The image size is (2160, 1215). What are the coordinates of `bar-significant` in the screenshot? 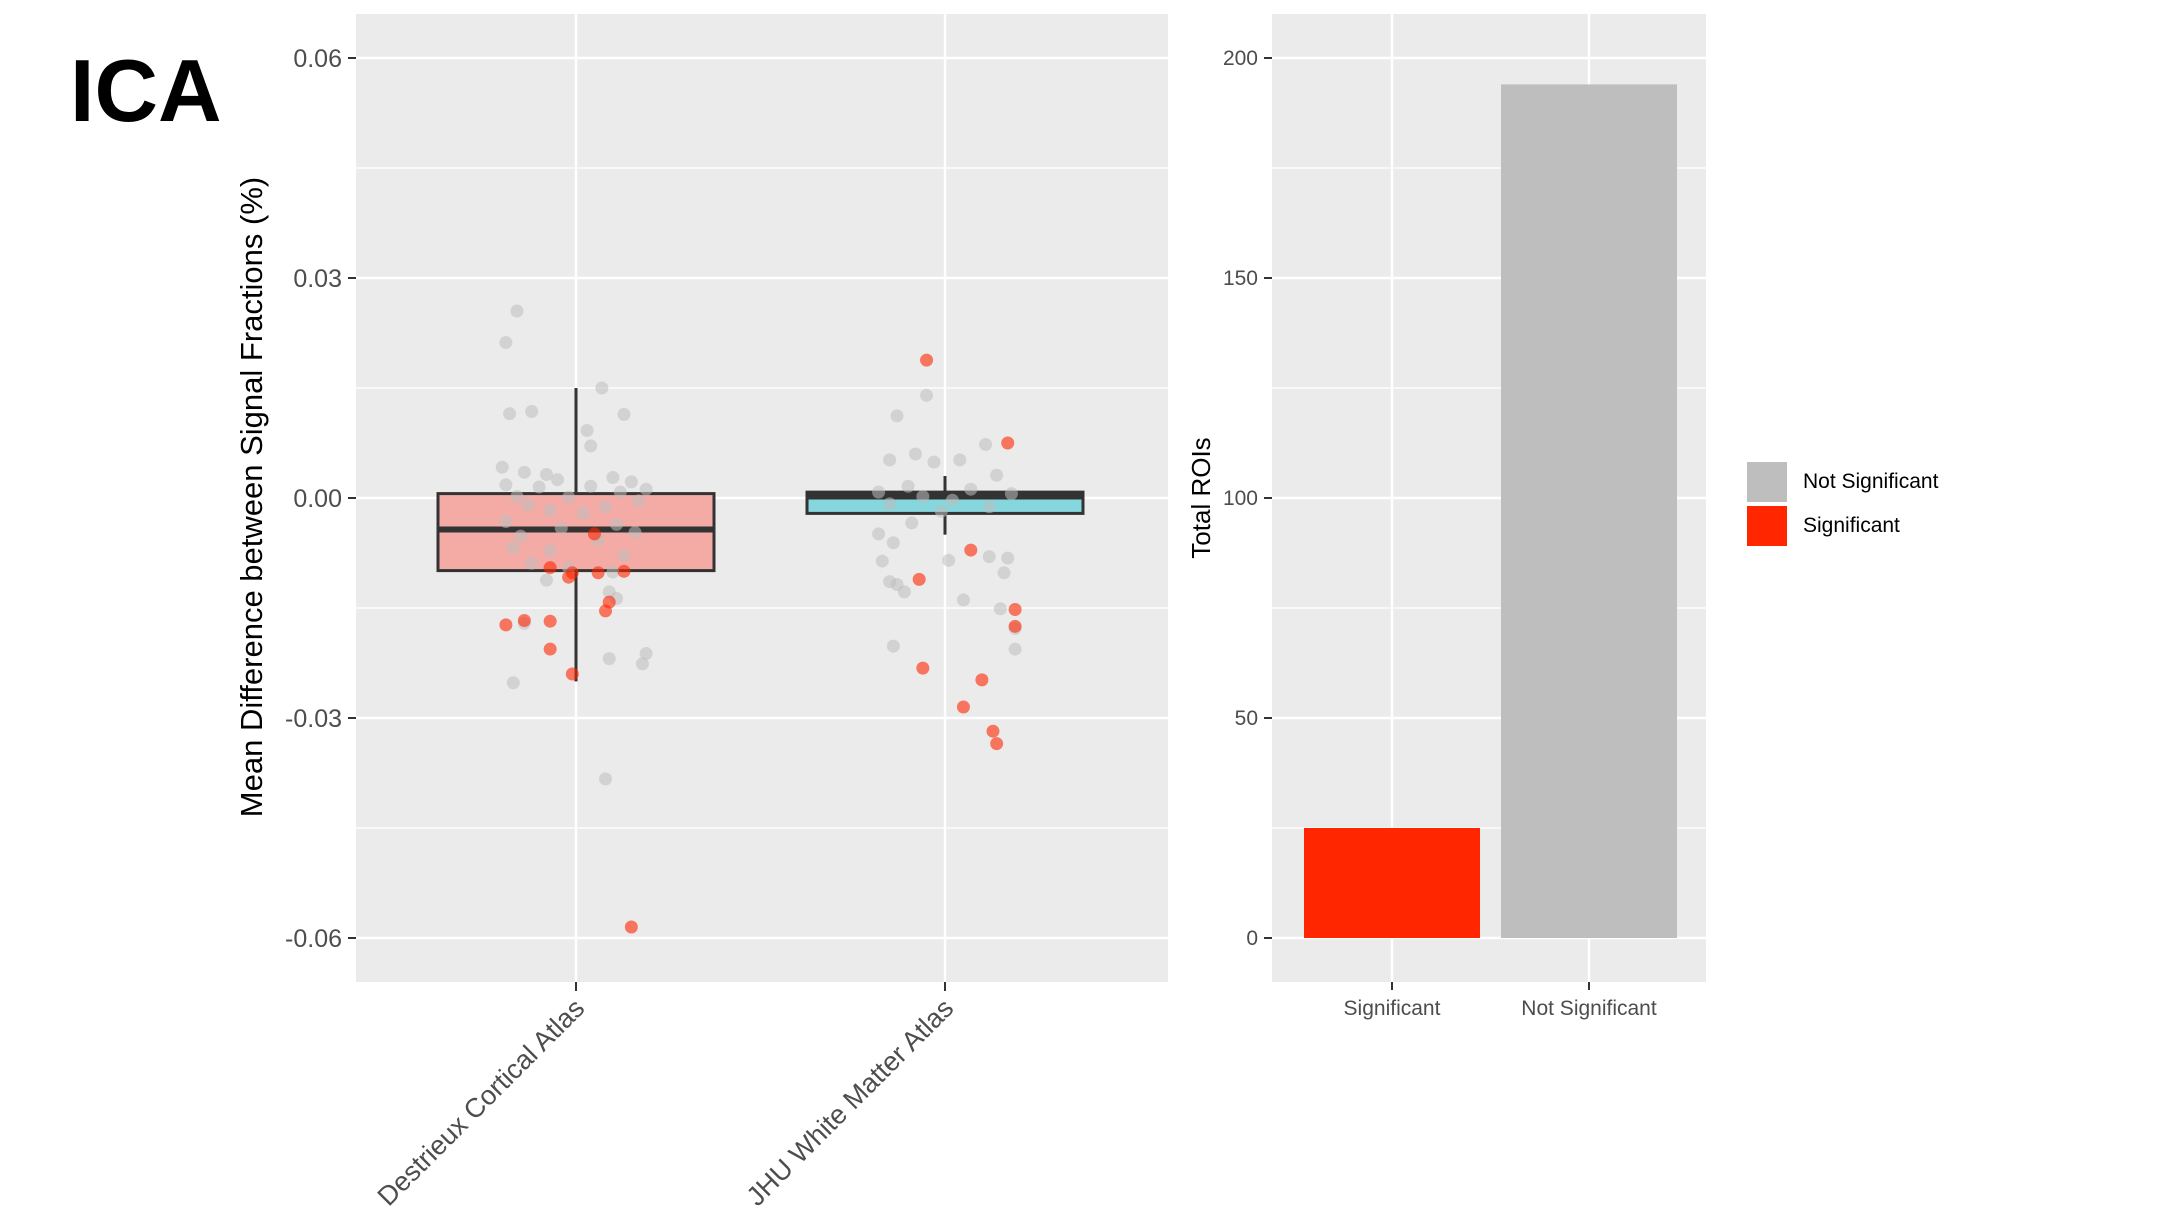 It's located at (1392, 883).